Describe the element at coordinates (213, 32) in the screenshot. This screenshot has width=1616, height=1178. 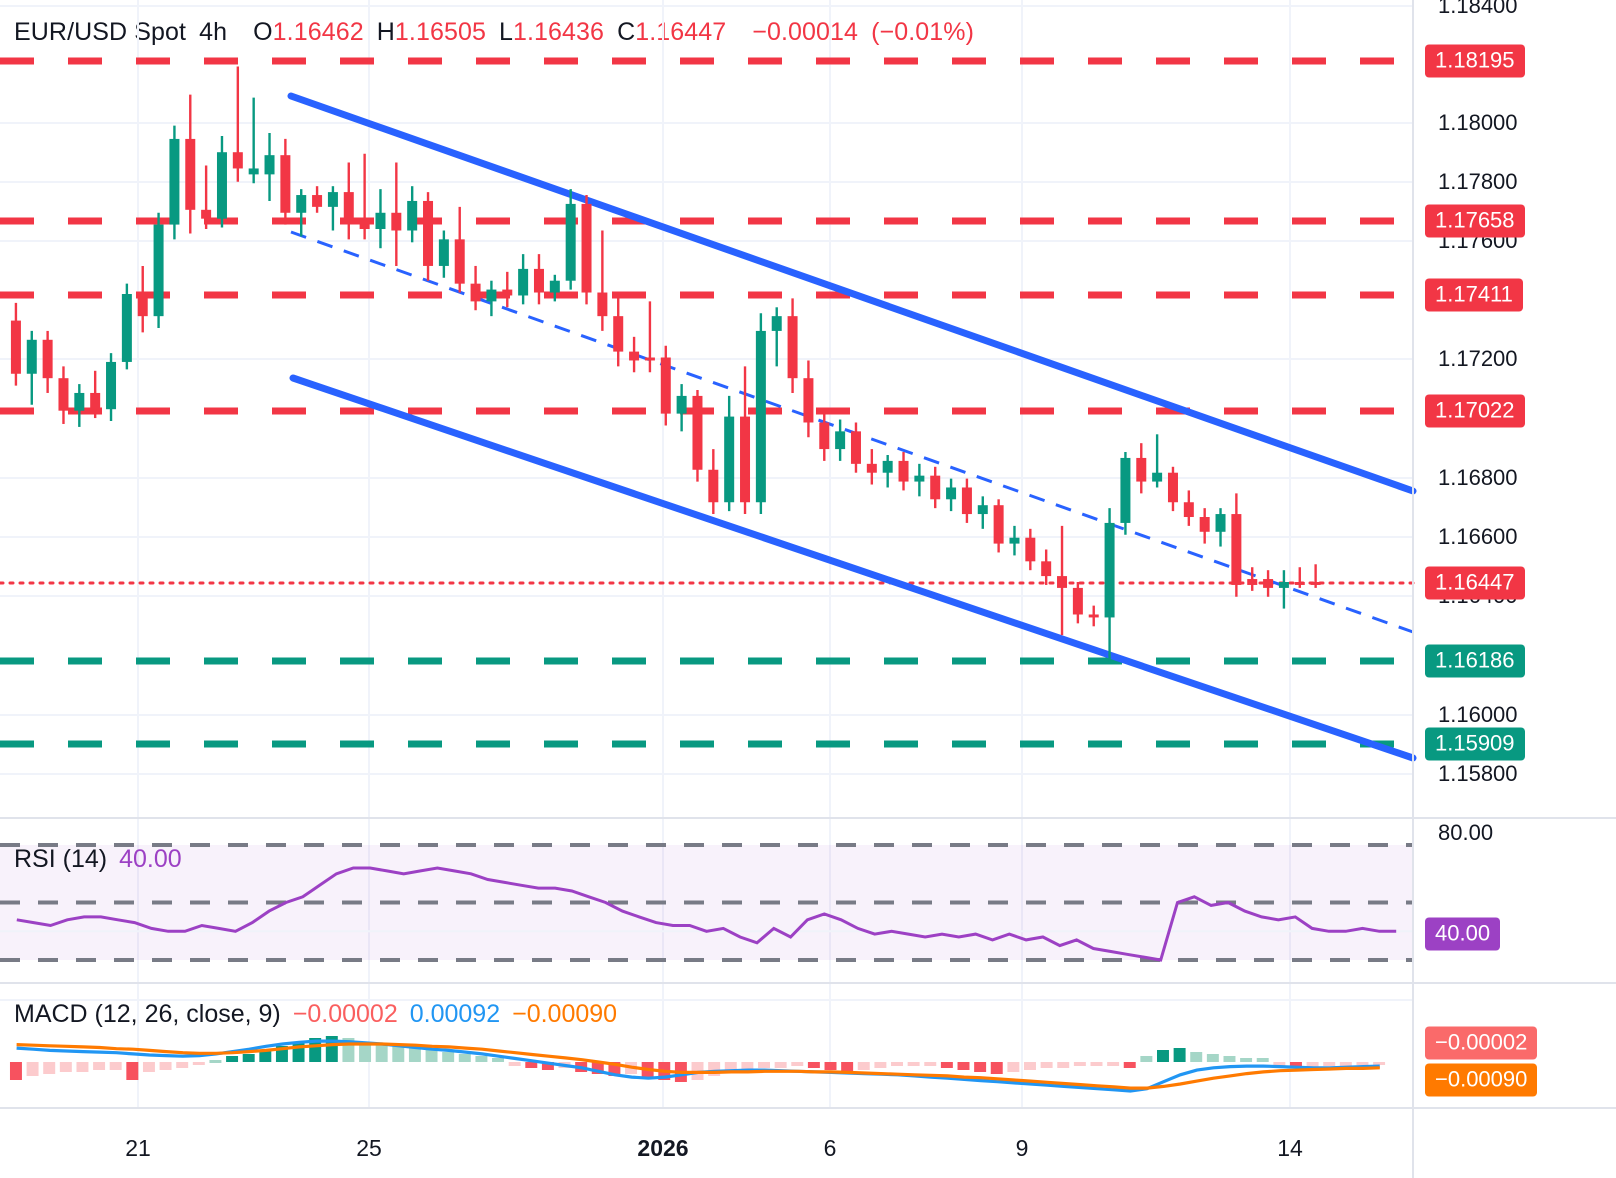
I see `legend-interval: 4h` at that location.